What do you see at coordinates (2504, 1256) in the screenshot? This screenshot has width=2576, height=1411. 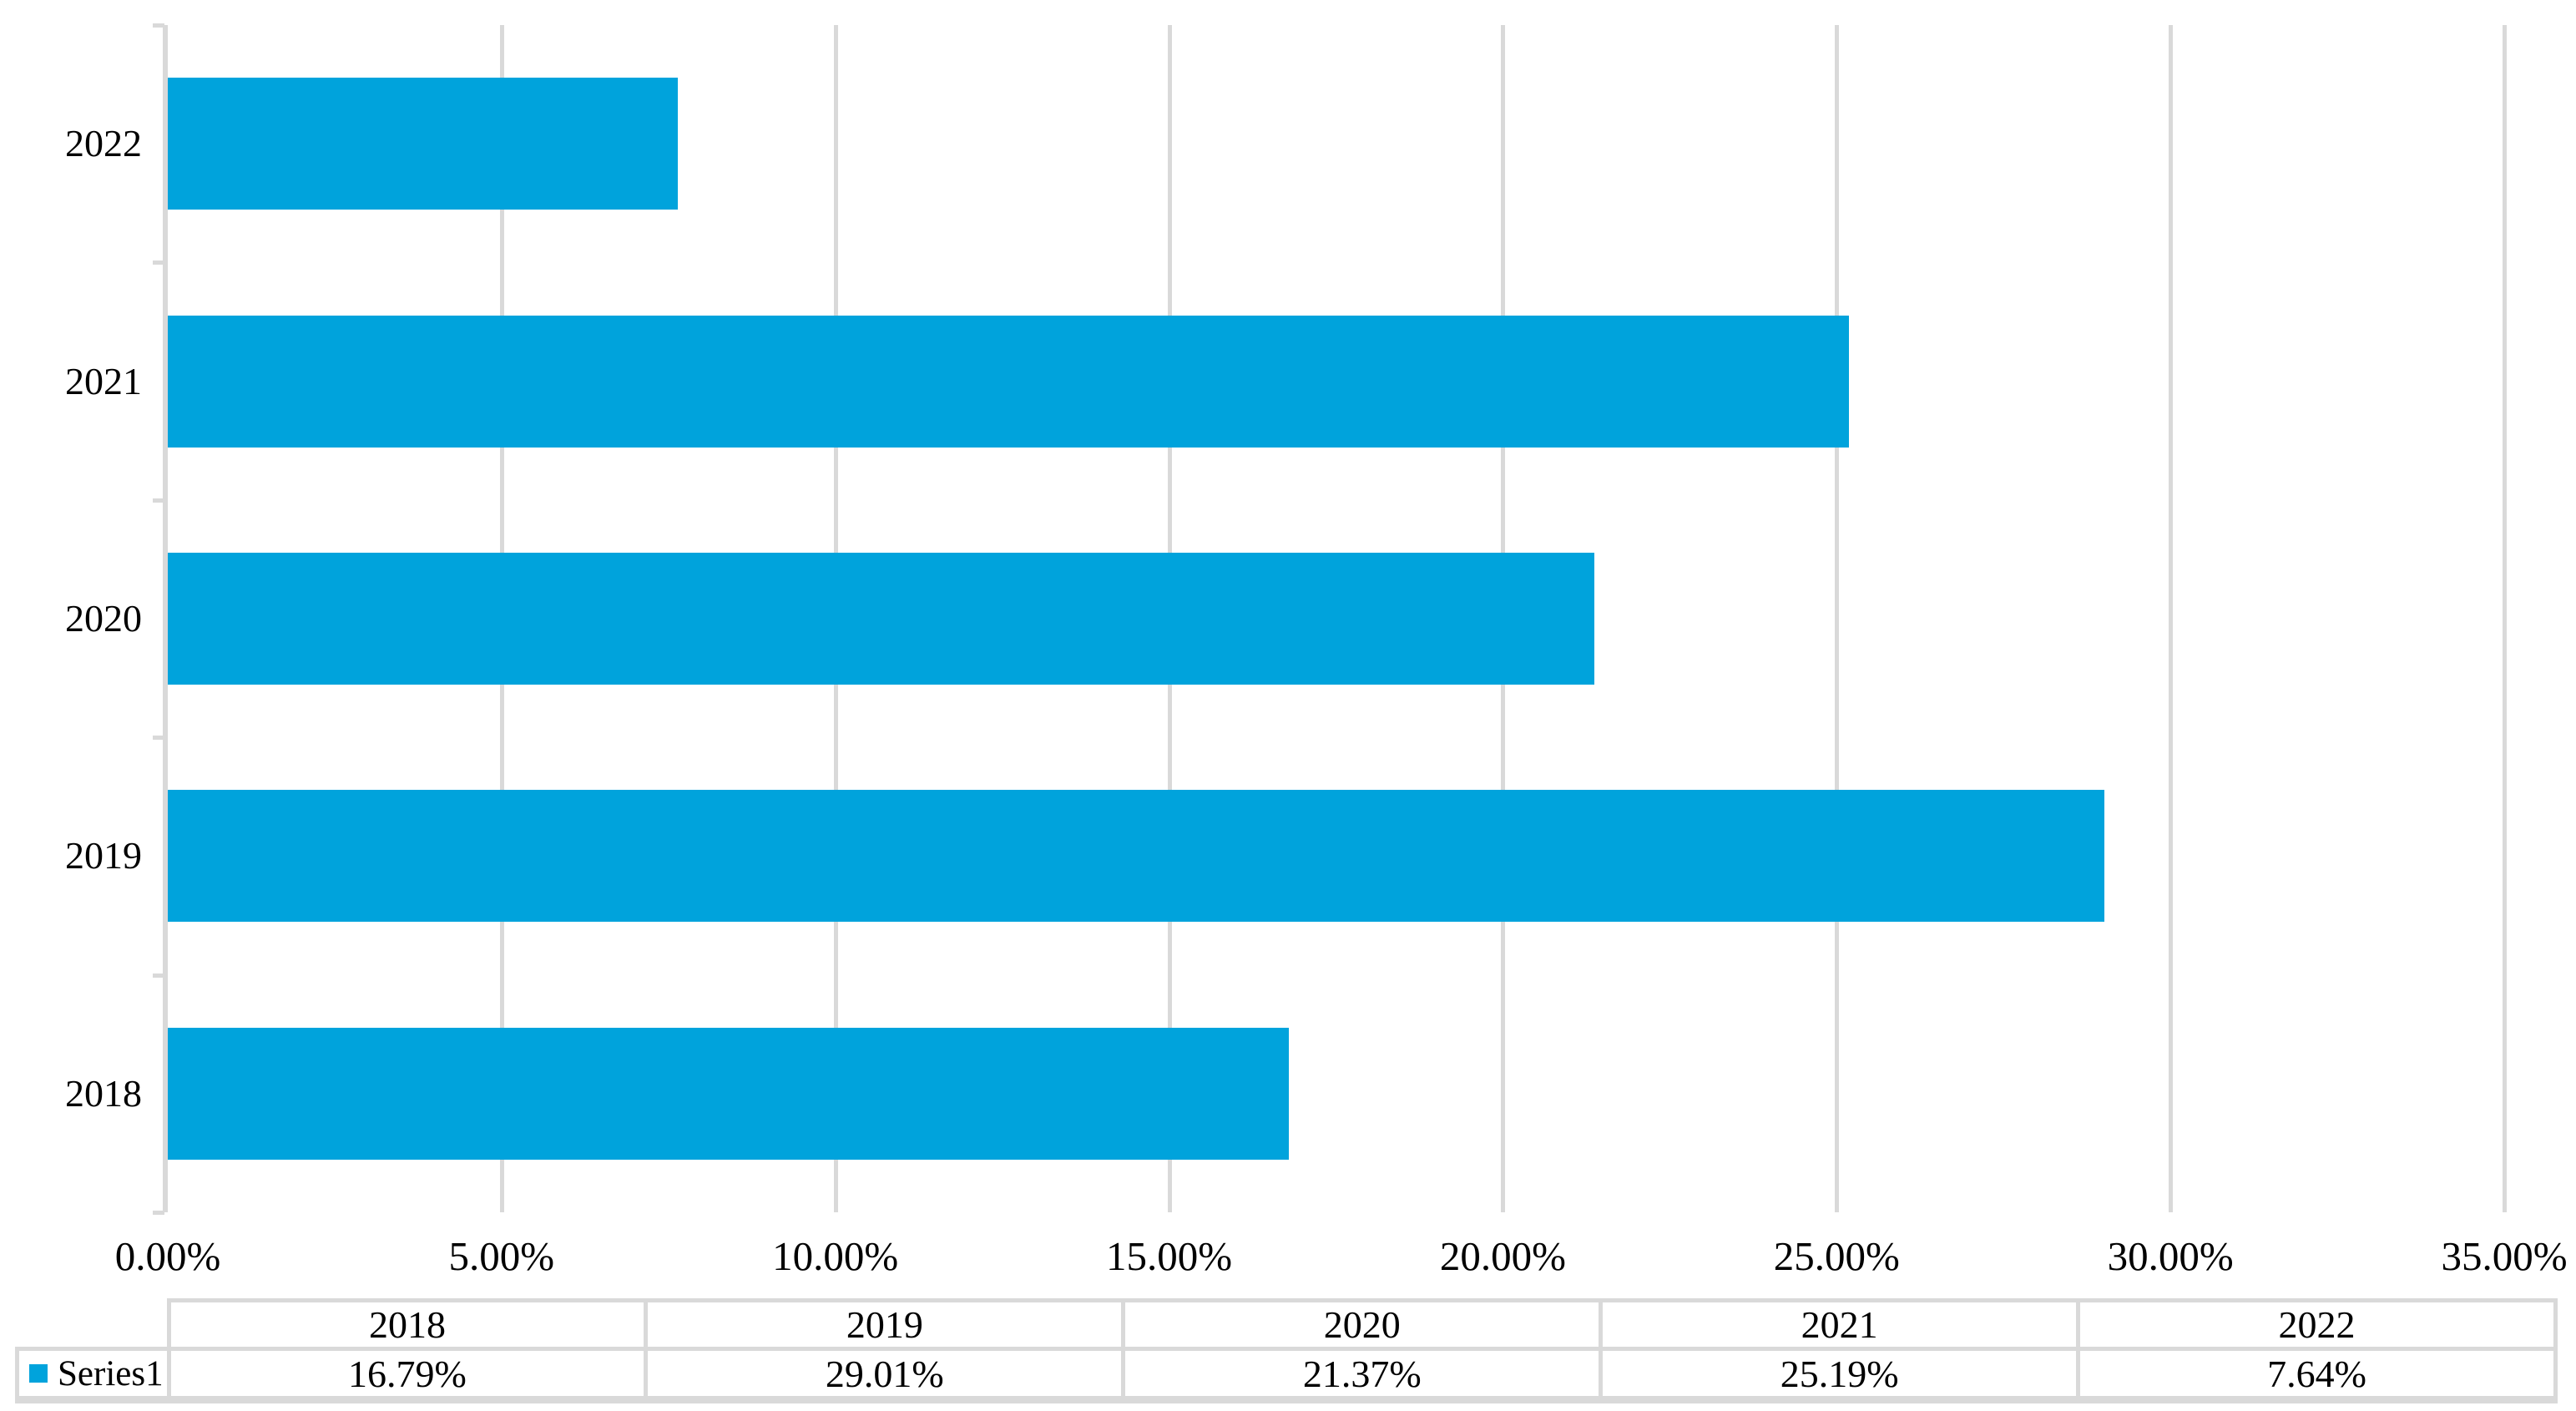 I see `value-axis-label: 35.00%` at bounding box center [2504, 1256].